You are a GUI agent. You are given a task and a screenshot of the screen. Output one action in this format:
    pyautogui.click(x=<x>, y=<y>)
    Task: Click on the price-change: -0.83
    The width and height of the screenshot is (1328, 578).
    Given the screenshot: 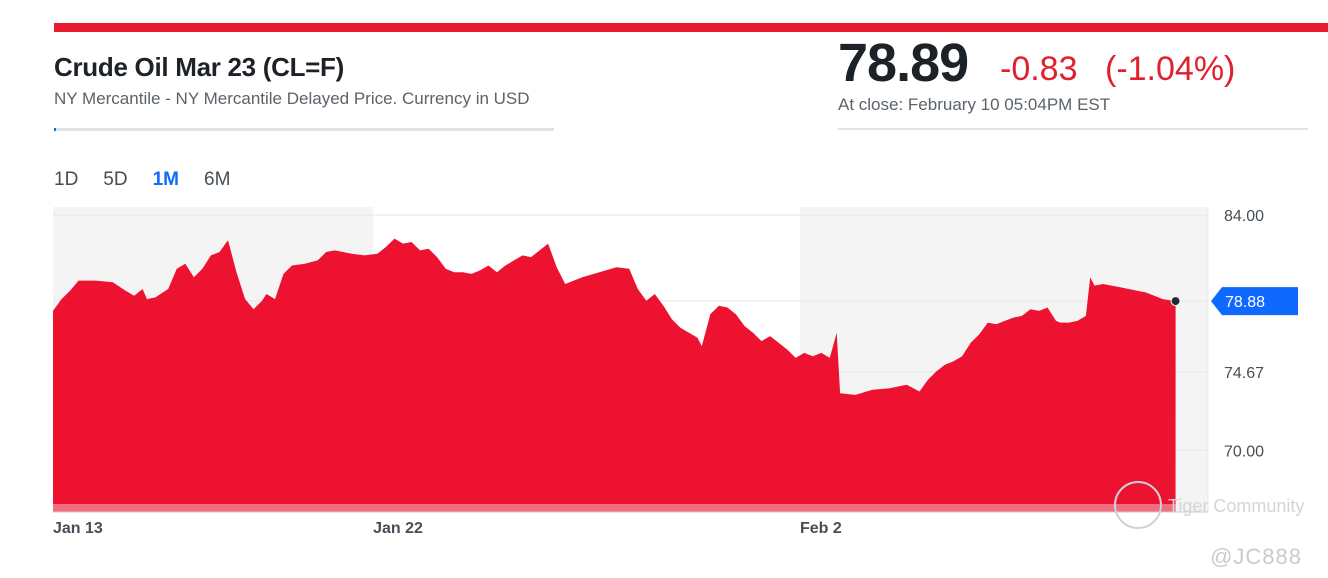 What is the action you would take?
    pyautogui.click(x=1039, y=69)
    